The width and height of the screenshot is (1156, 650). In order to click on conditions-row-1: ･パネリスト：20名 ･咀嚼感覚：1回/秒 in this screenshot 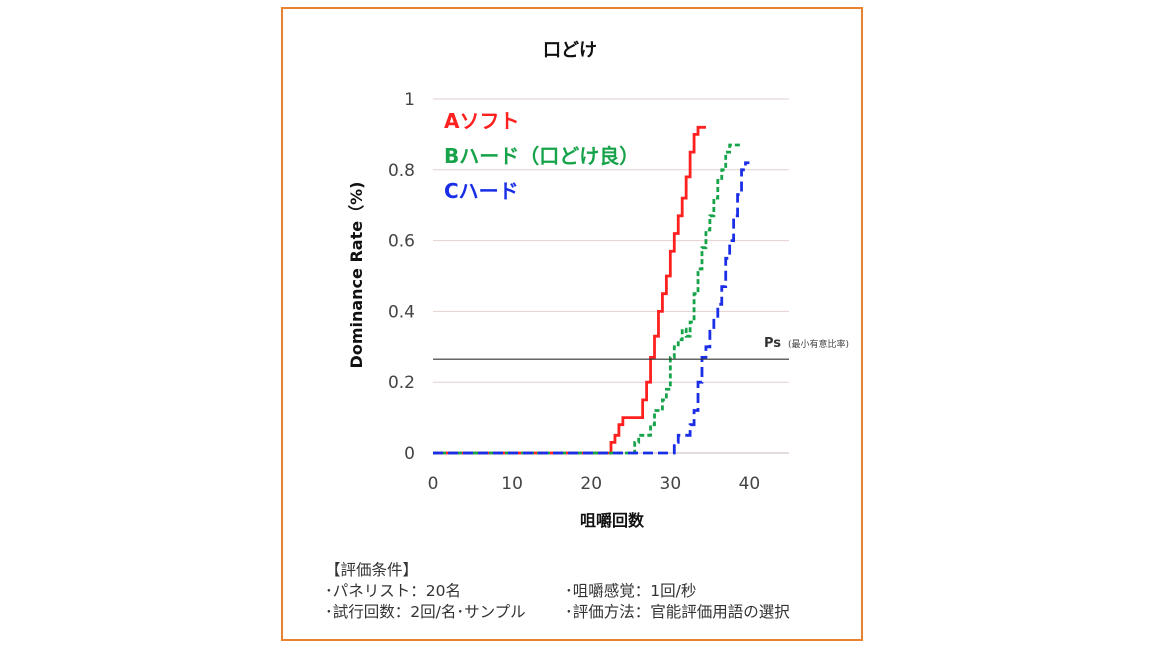, I will do `click(557, 591)`.